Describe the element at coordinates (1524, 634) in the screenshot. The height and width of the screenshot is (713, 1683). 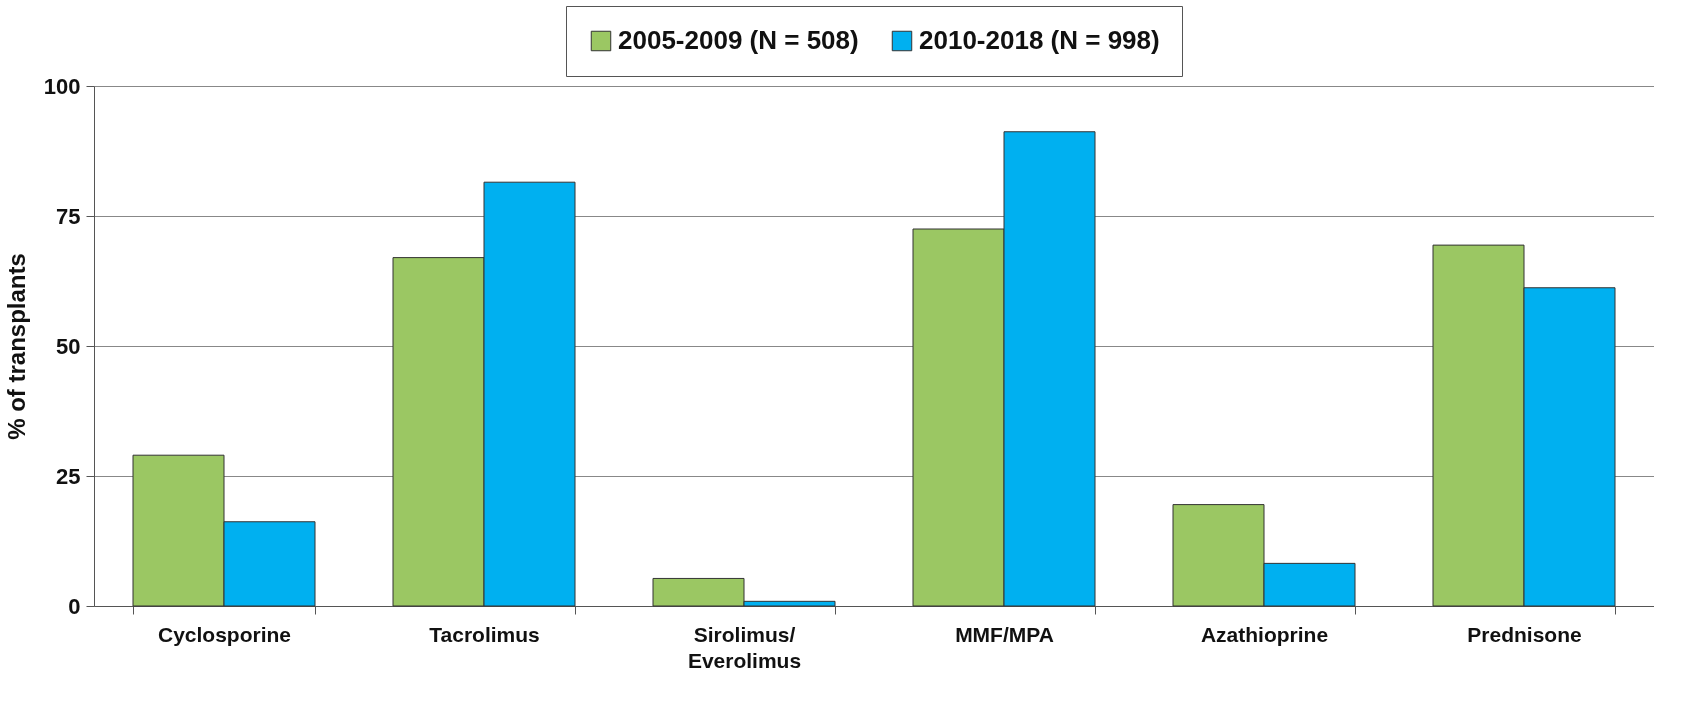
I see `x-tick-label: Prednisone` at that location.